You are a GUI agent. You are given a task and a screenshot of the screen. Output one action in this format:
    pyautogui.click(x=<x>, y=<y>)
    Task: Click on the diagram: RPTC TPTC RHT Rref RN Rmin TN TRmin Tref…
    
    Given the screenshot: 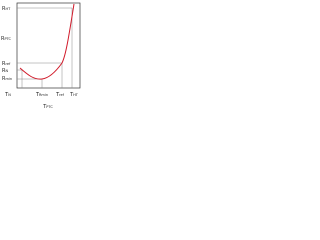 What is the action you would take?
    pyautogui.click(x=41, y=56)
    